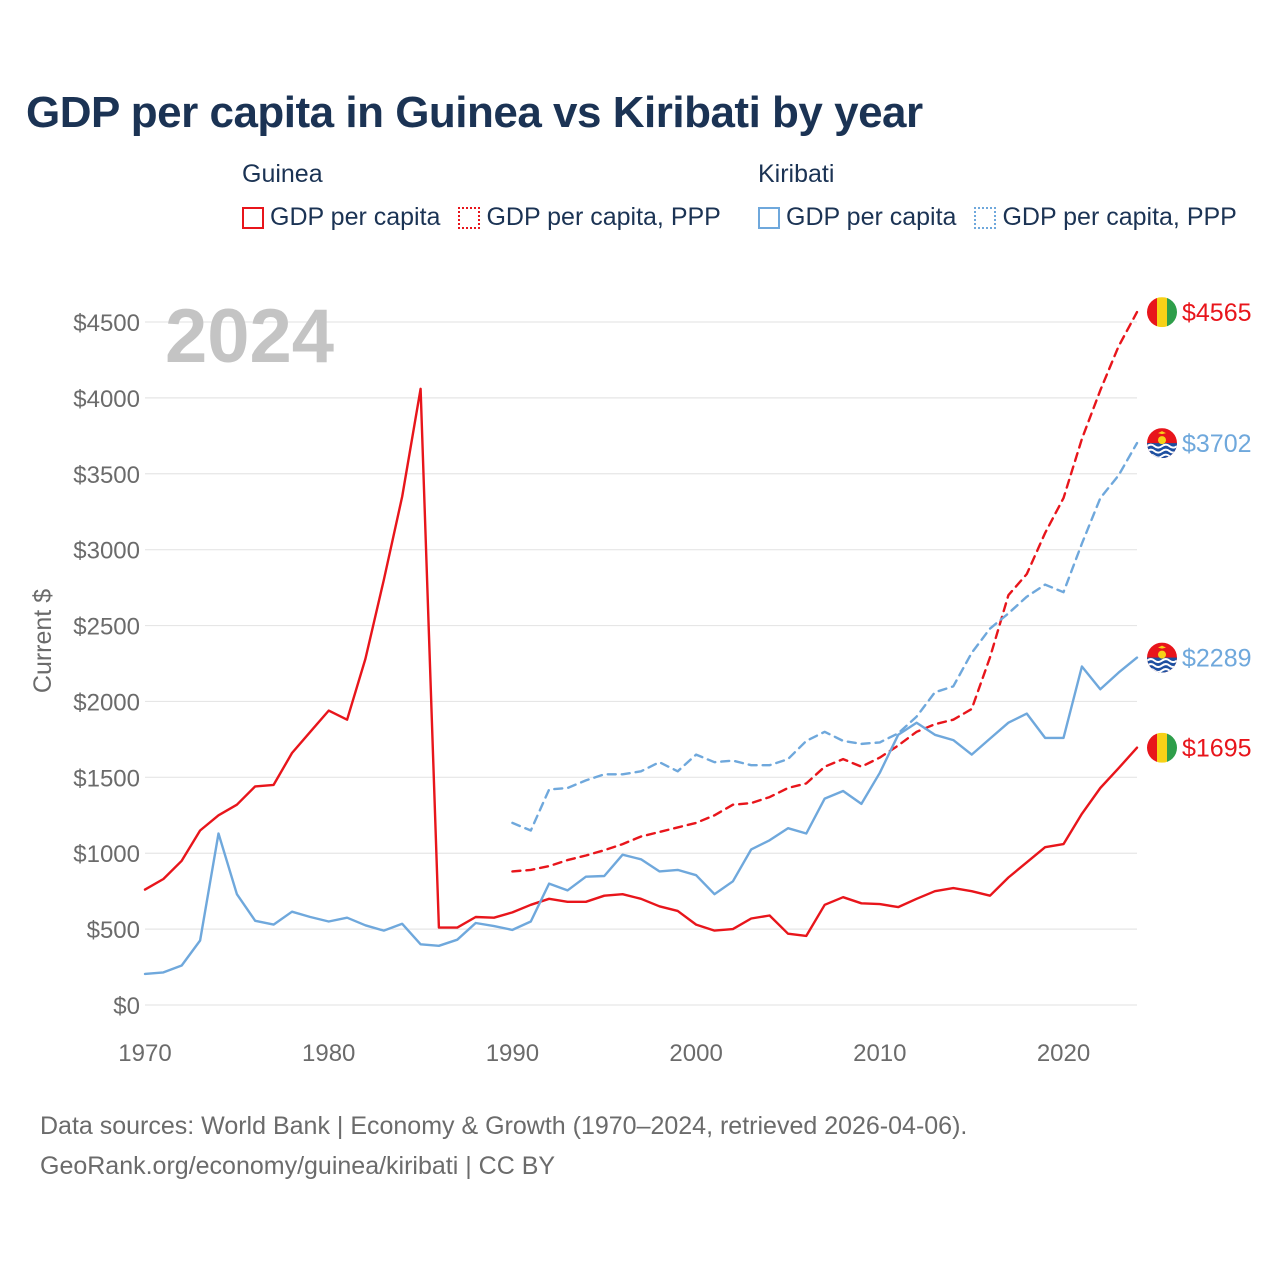  I want to click on x-tick-label: 2000, so click(695, 1053).